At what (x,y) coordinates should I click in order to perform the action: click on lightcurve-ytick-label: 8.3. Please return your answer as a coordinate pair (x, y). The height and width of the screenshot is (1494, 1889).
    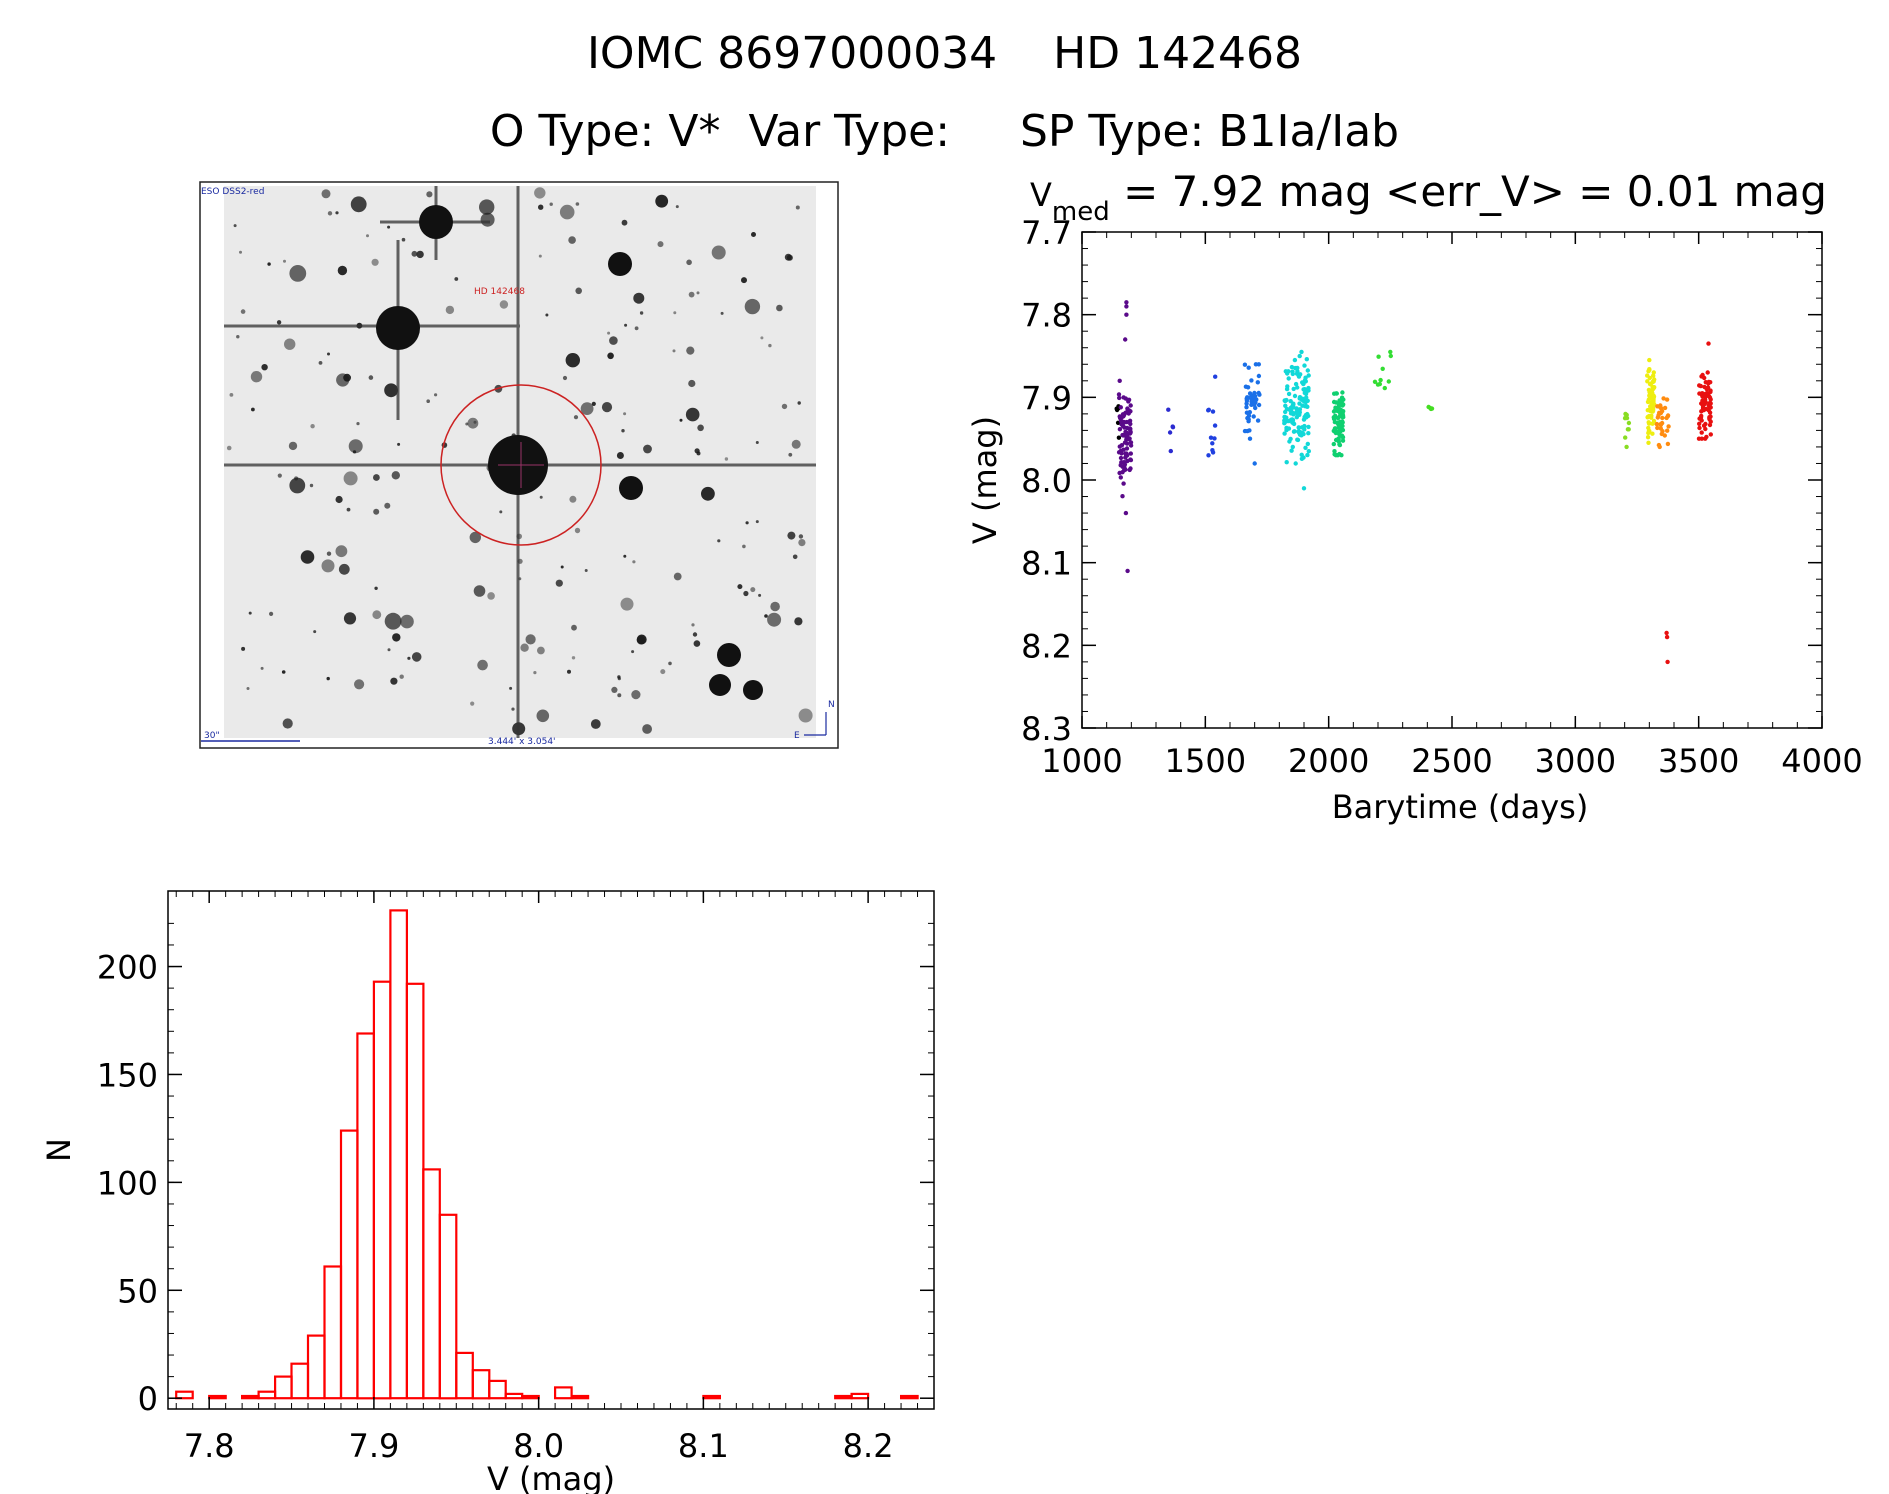
    Looking at the image, I should click on (1046, 729).